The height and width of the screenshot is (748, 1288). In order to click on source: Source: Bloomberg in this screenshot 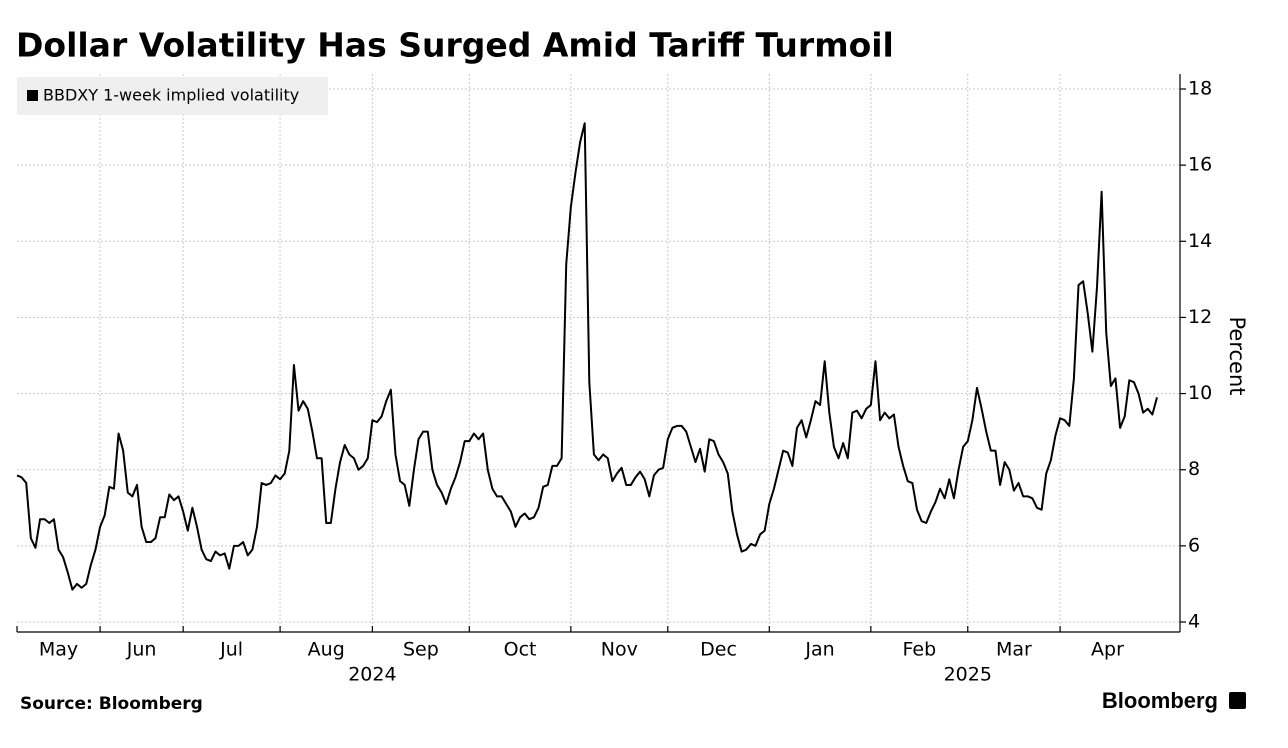, I will do `click(111, 704)`.